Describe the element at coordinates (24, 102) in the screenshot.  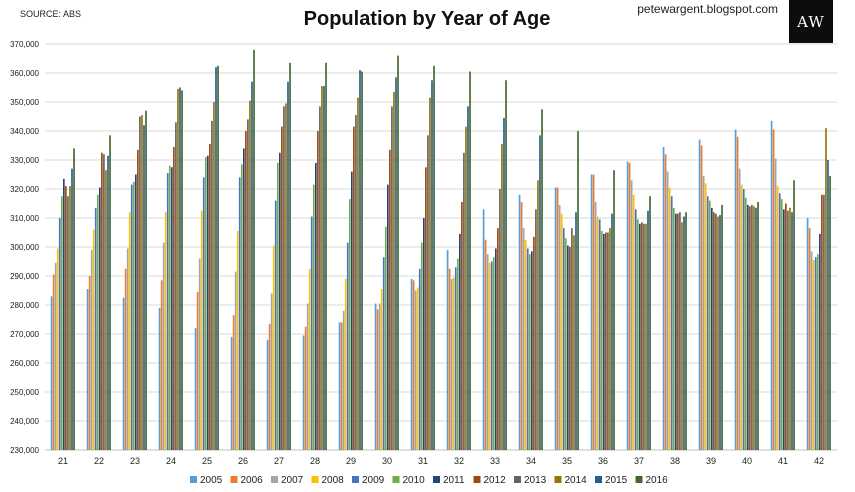
I see `y-tick-label: 350,000` at that location.